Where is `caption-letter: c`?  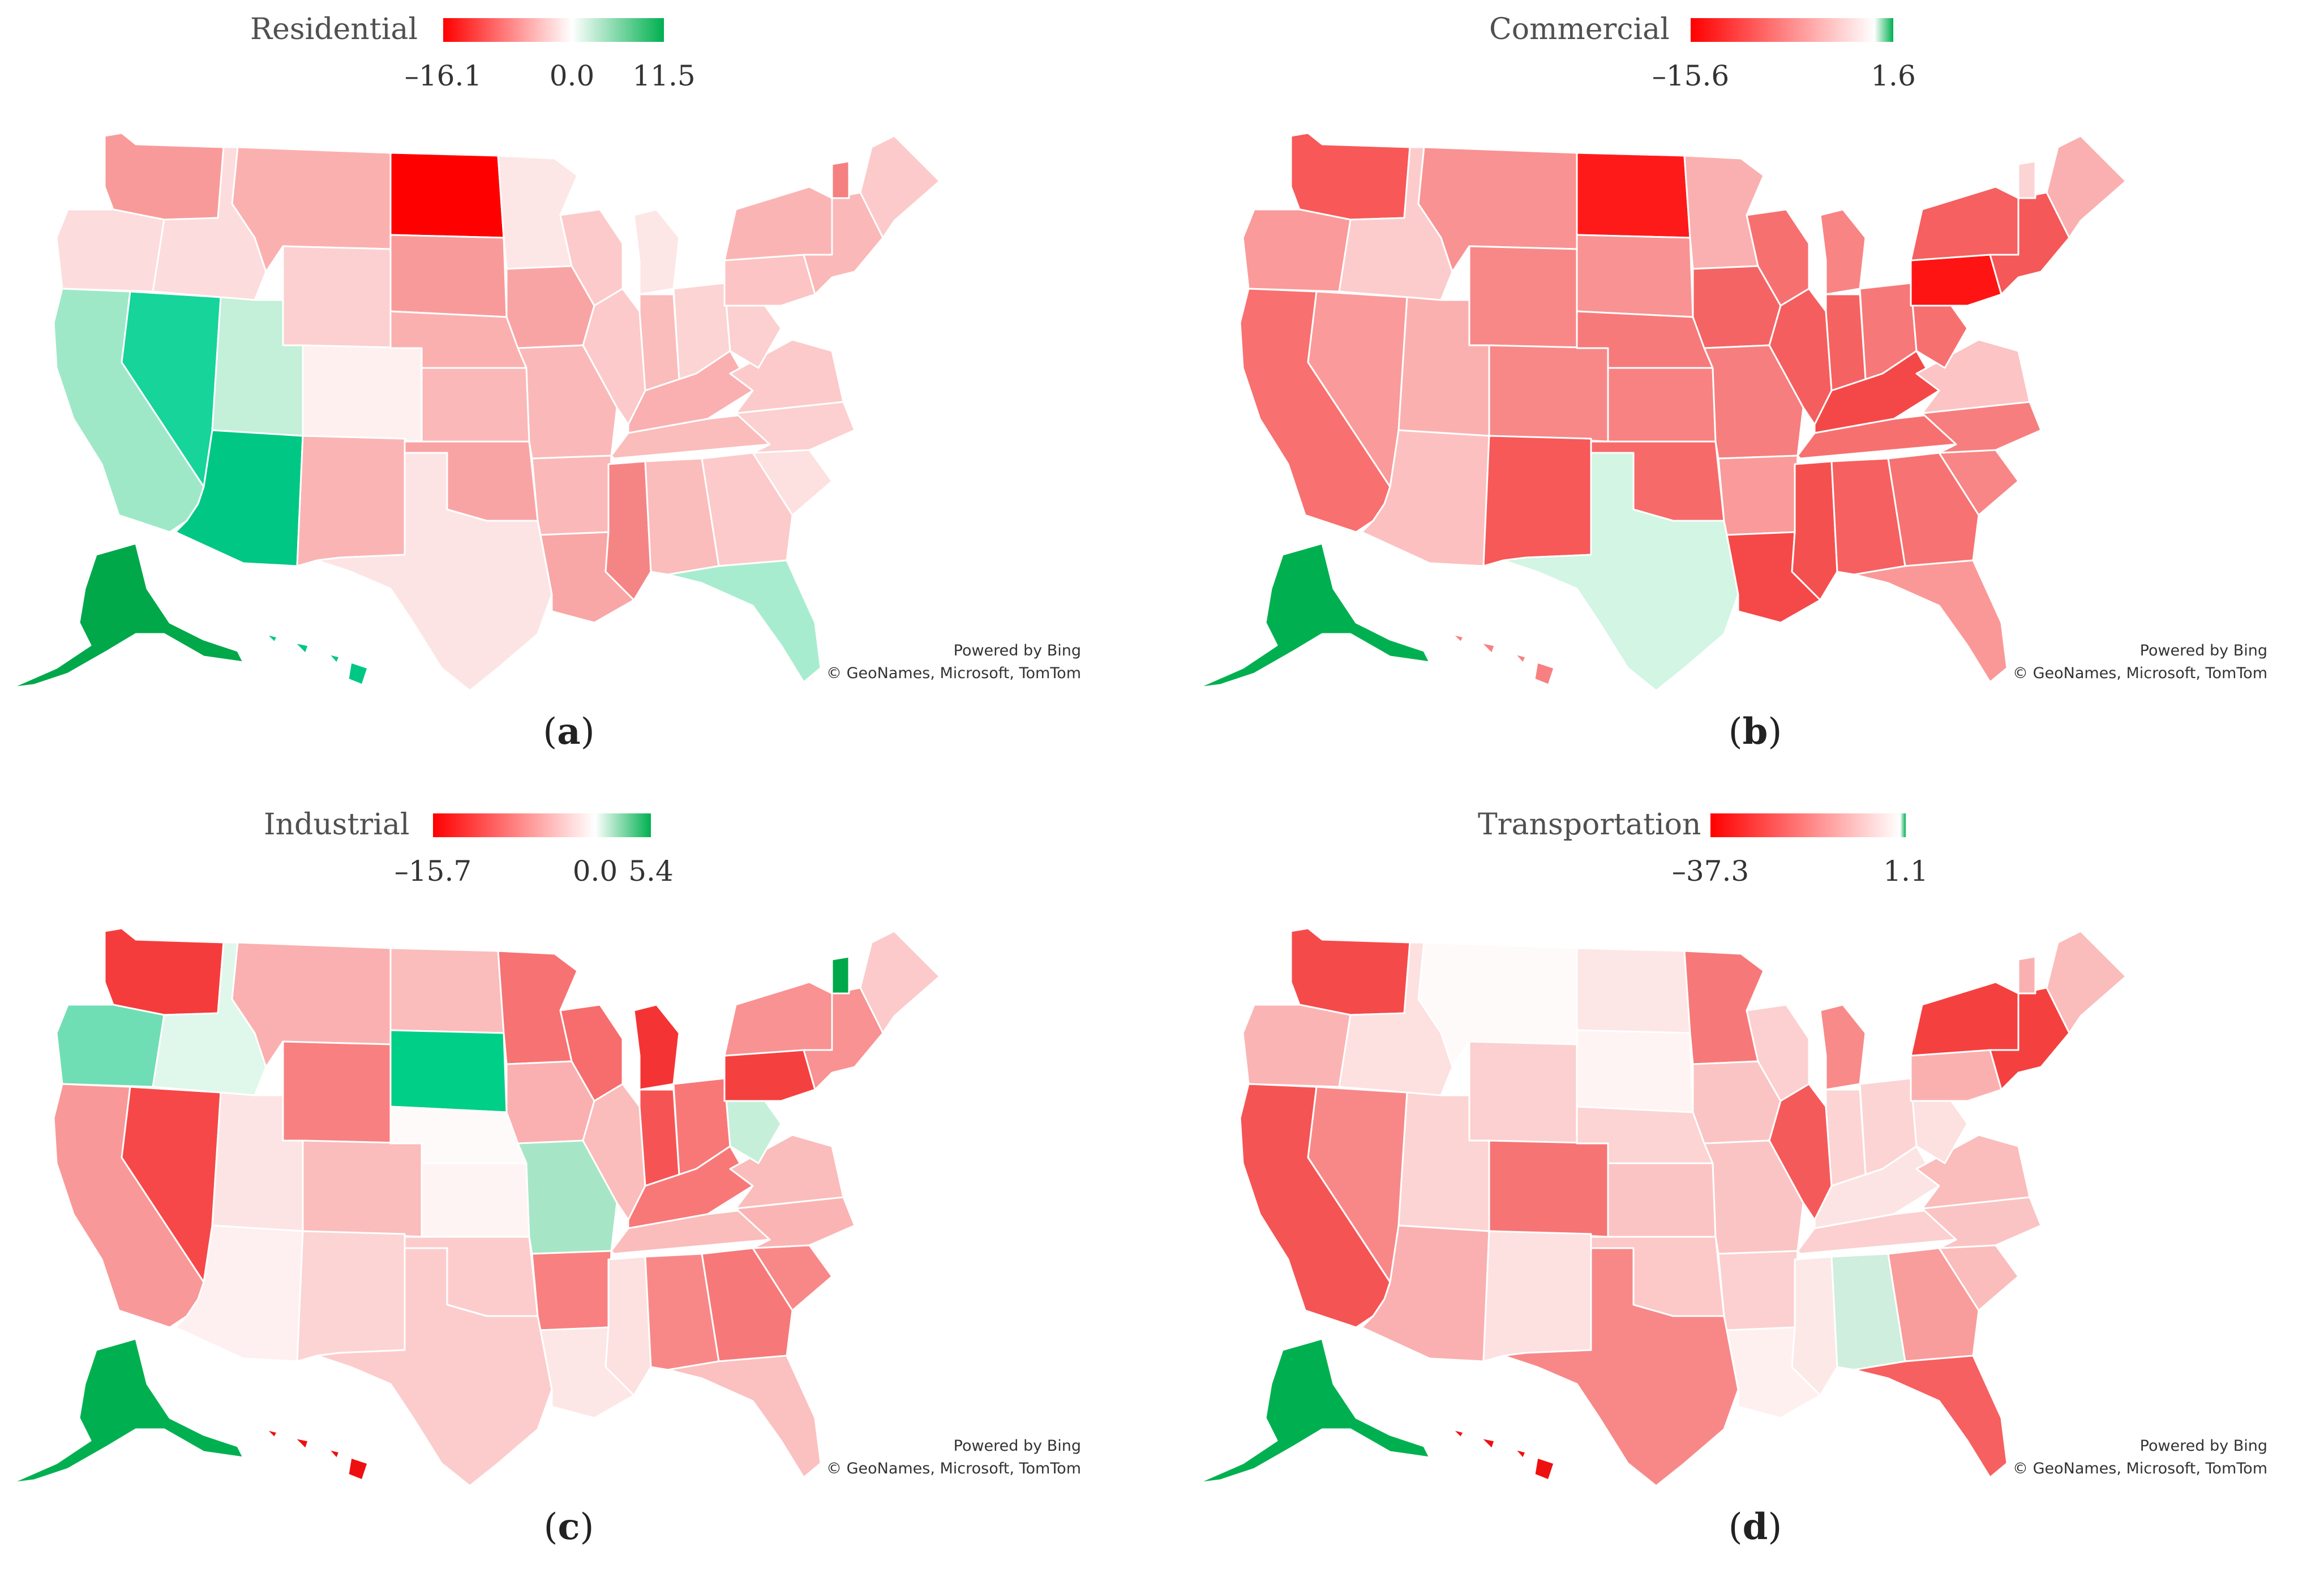
caption-letter: c is located at coordinates (569, 1527).